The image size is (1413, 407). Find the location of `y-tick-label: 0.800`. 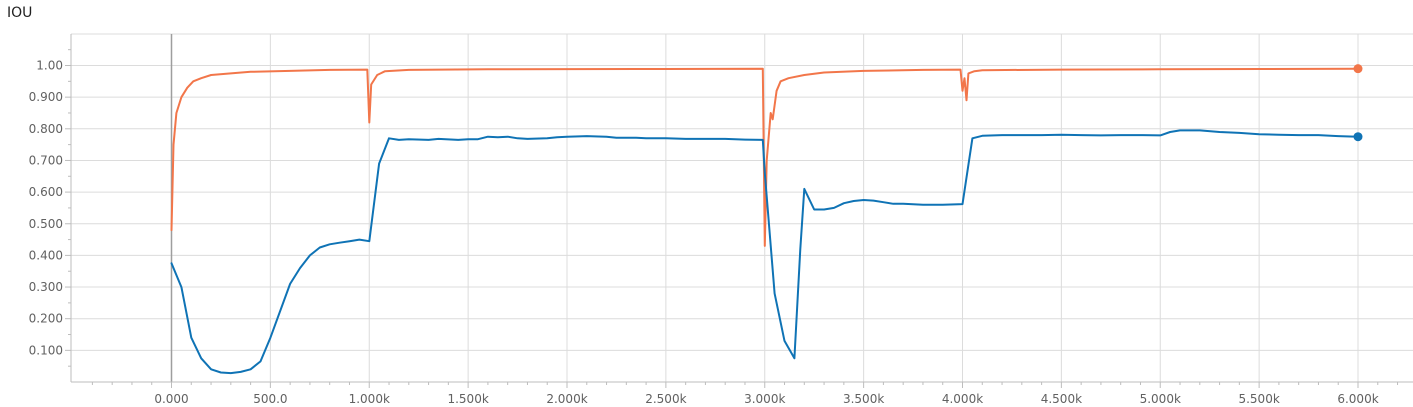

y-tick-label: 0.800 is located at coordinates (46, 129).